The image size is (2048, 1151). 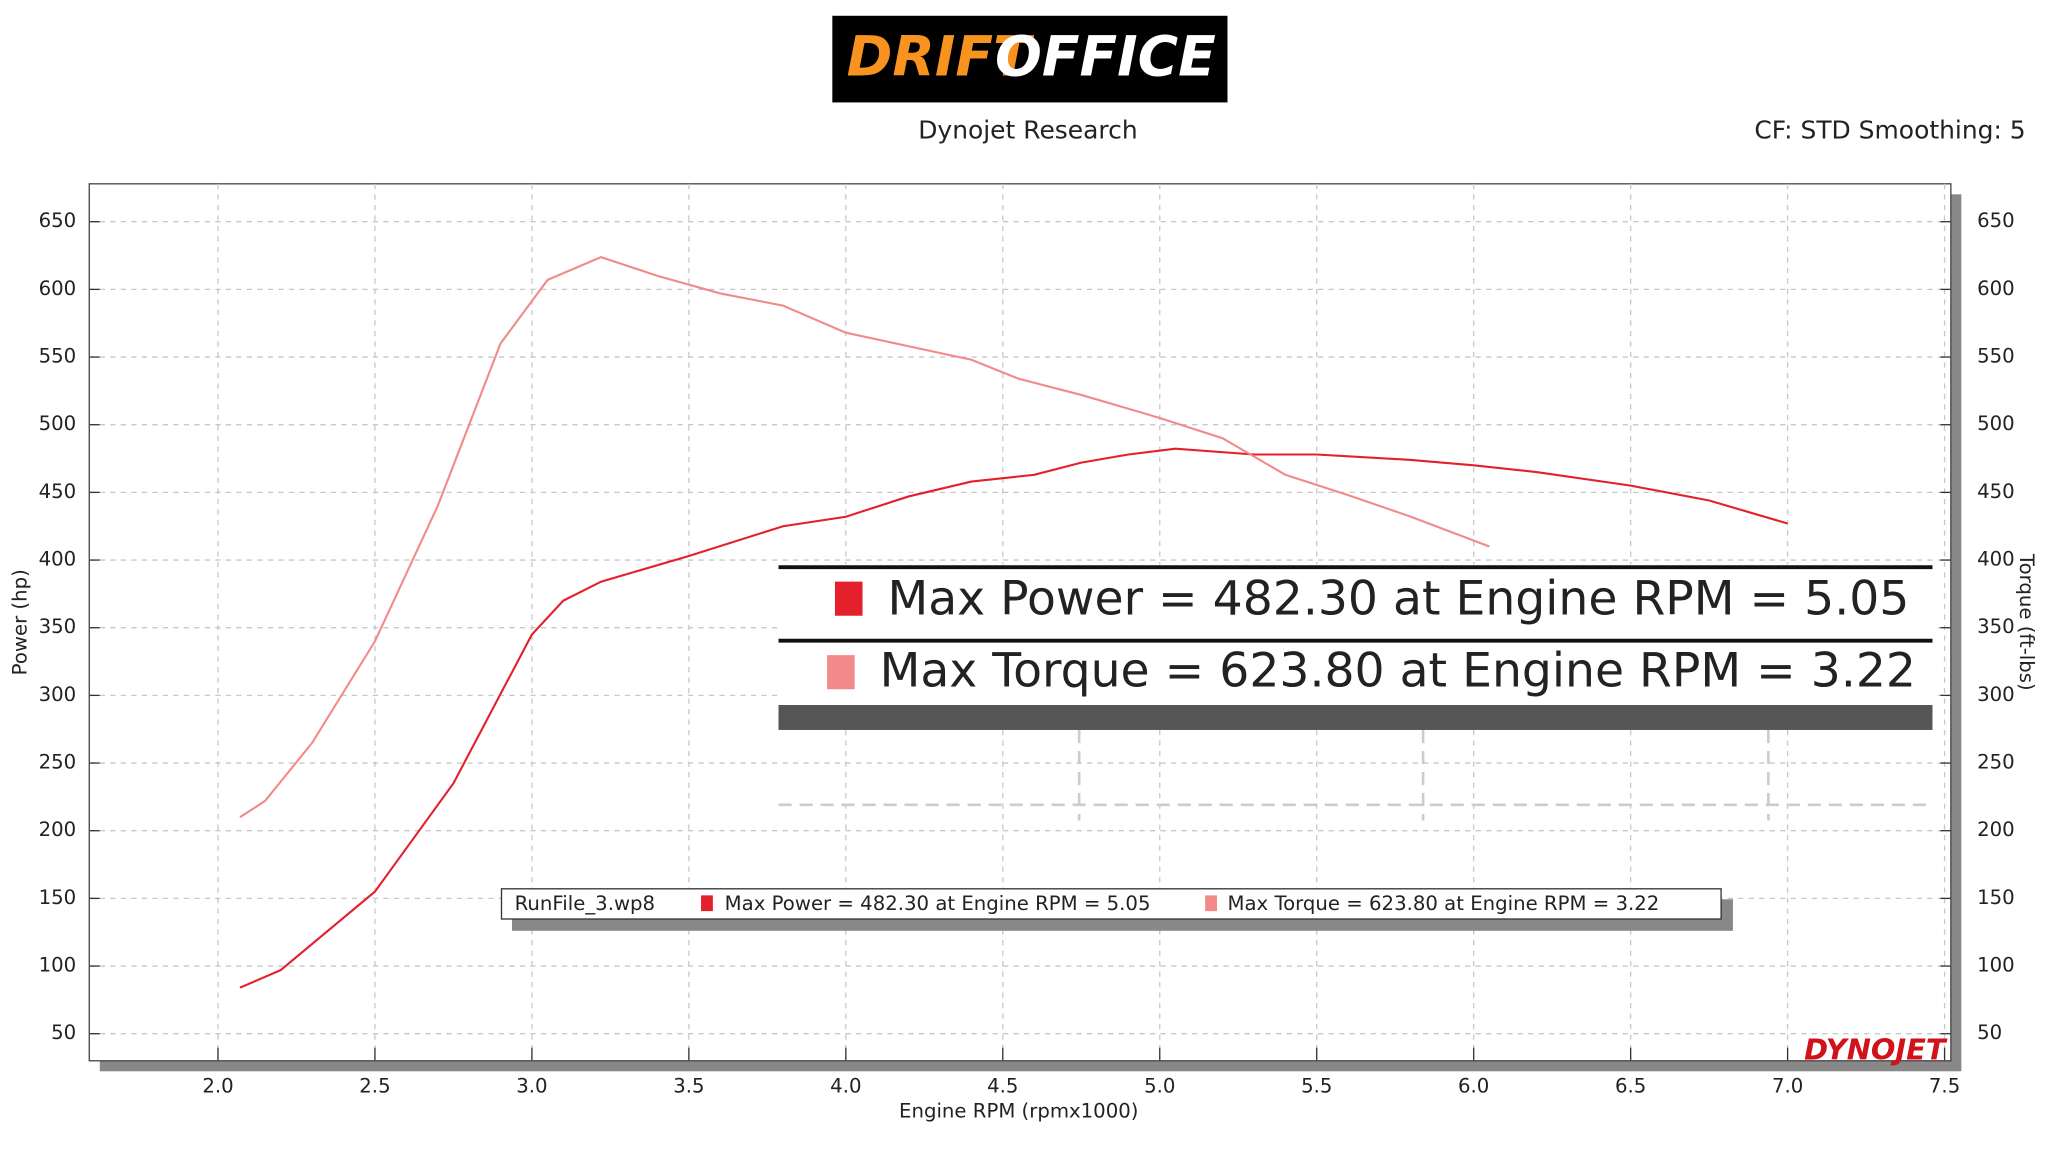 What do you see at coordinates (1876, 1050) in the screenshot?
I see `watermark: DYNOJET` at bounding box center [1876, 1050].